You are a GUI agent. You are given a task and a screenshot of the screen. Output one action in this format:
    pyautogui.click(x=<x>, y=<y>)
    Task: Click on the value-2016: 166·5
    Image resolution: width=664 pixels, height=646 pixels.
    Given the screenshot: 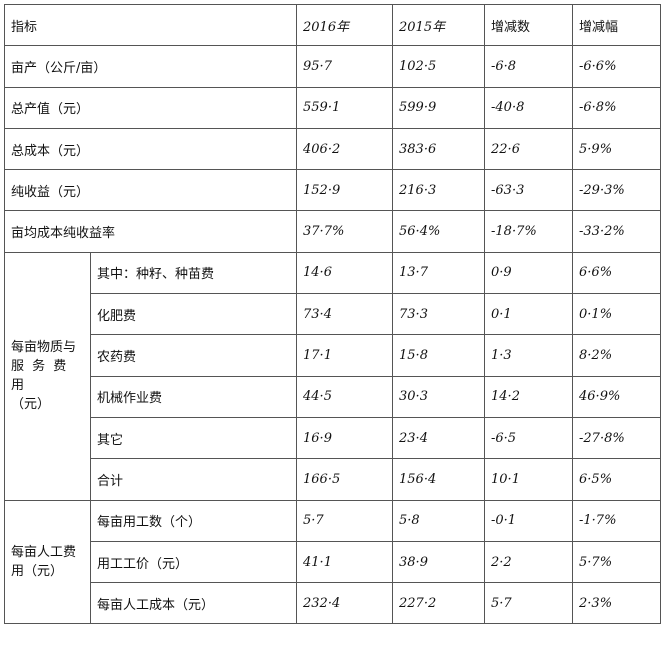 What is the action you would take?
    pyautogui.click(x=345, y=479)
    